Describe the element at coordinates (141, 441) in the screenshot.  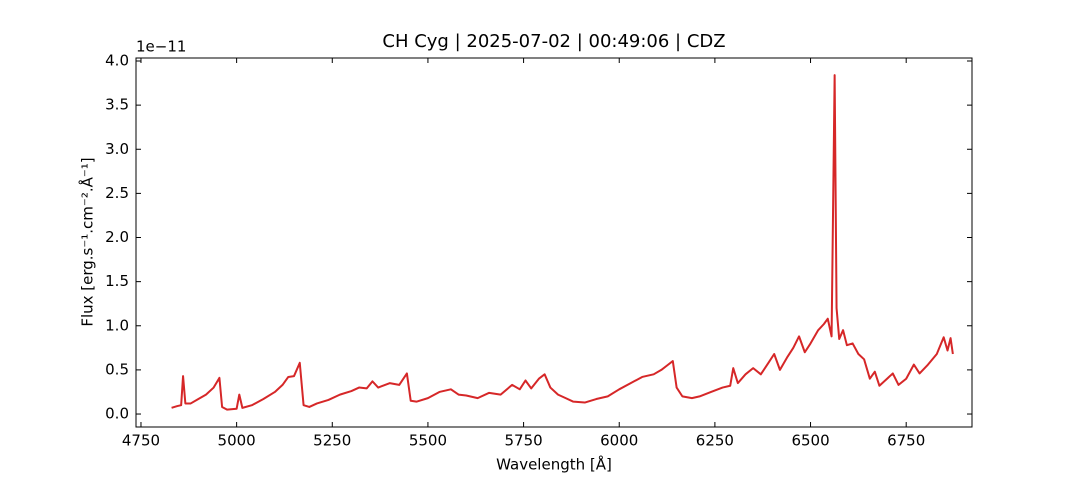
I see `x-tick-label: 4750` at that location.